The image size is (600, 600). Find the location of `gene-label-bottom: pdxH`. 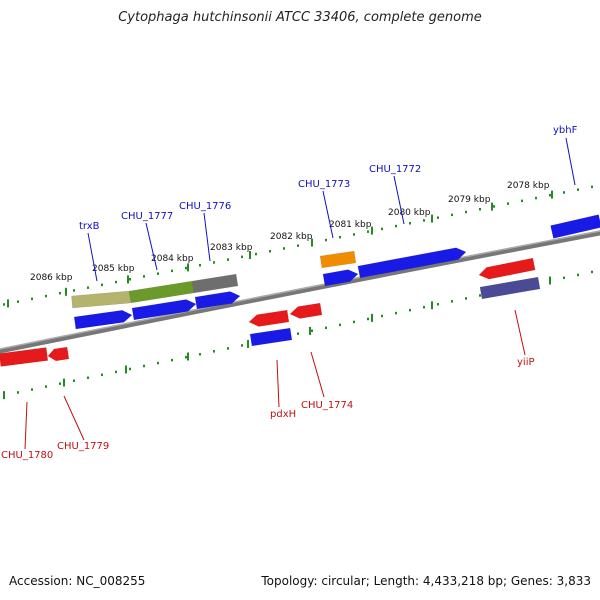

gene-label-bottom: pdxH is located at coordinates (283, 414).